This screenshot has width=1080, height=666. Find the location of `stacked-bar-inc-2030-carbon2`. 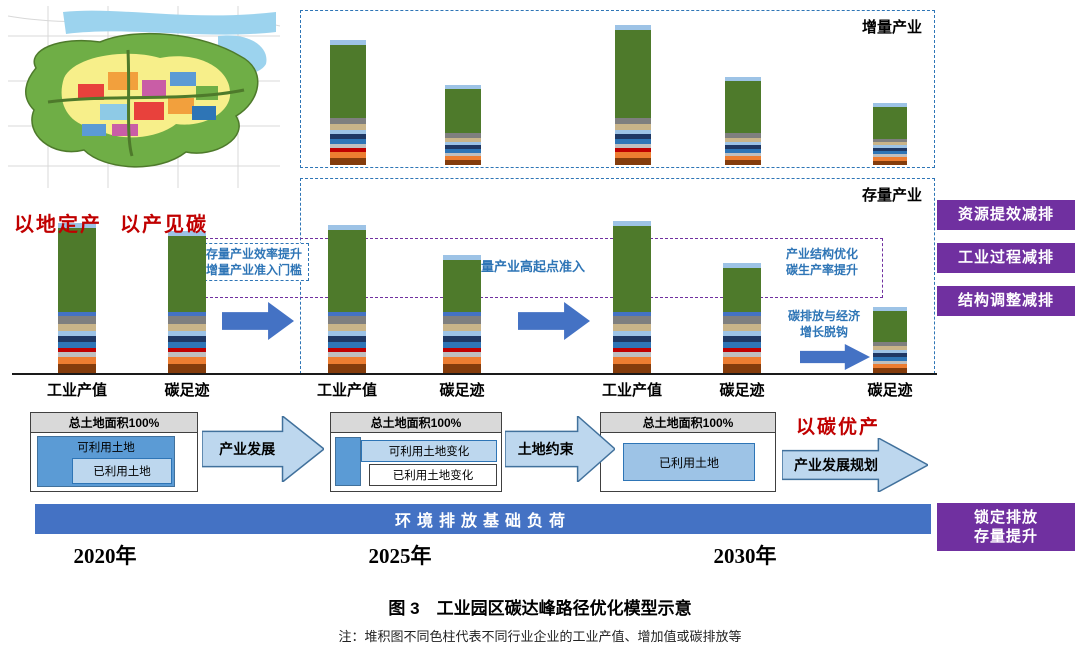

stacked-bar-inc-2030-carbon2 is located at coordinates (890, 134).